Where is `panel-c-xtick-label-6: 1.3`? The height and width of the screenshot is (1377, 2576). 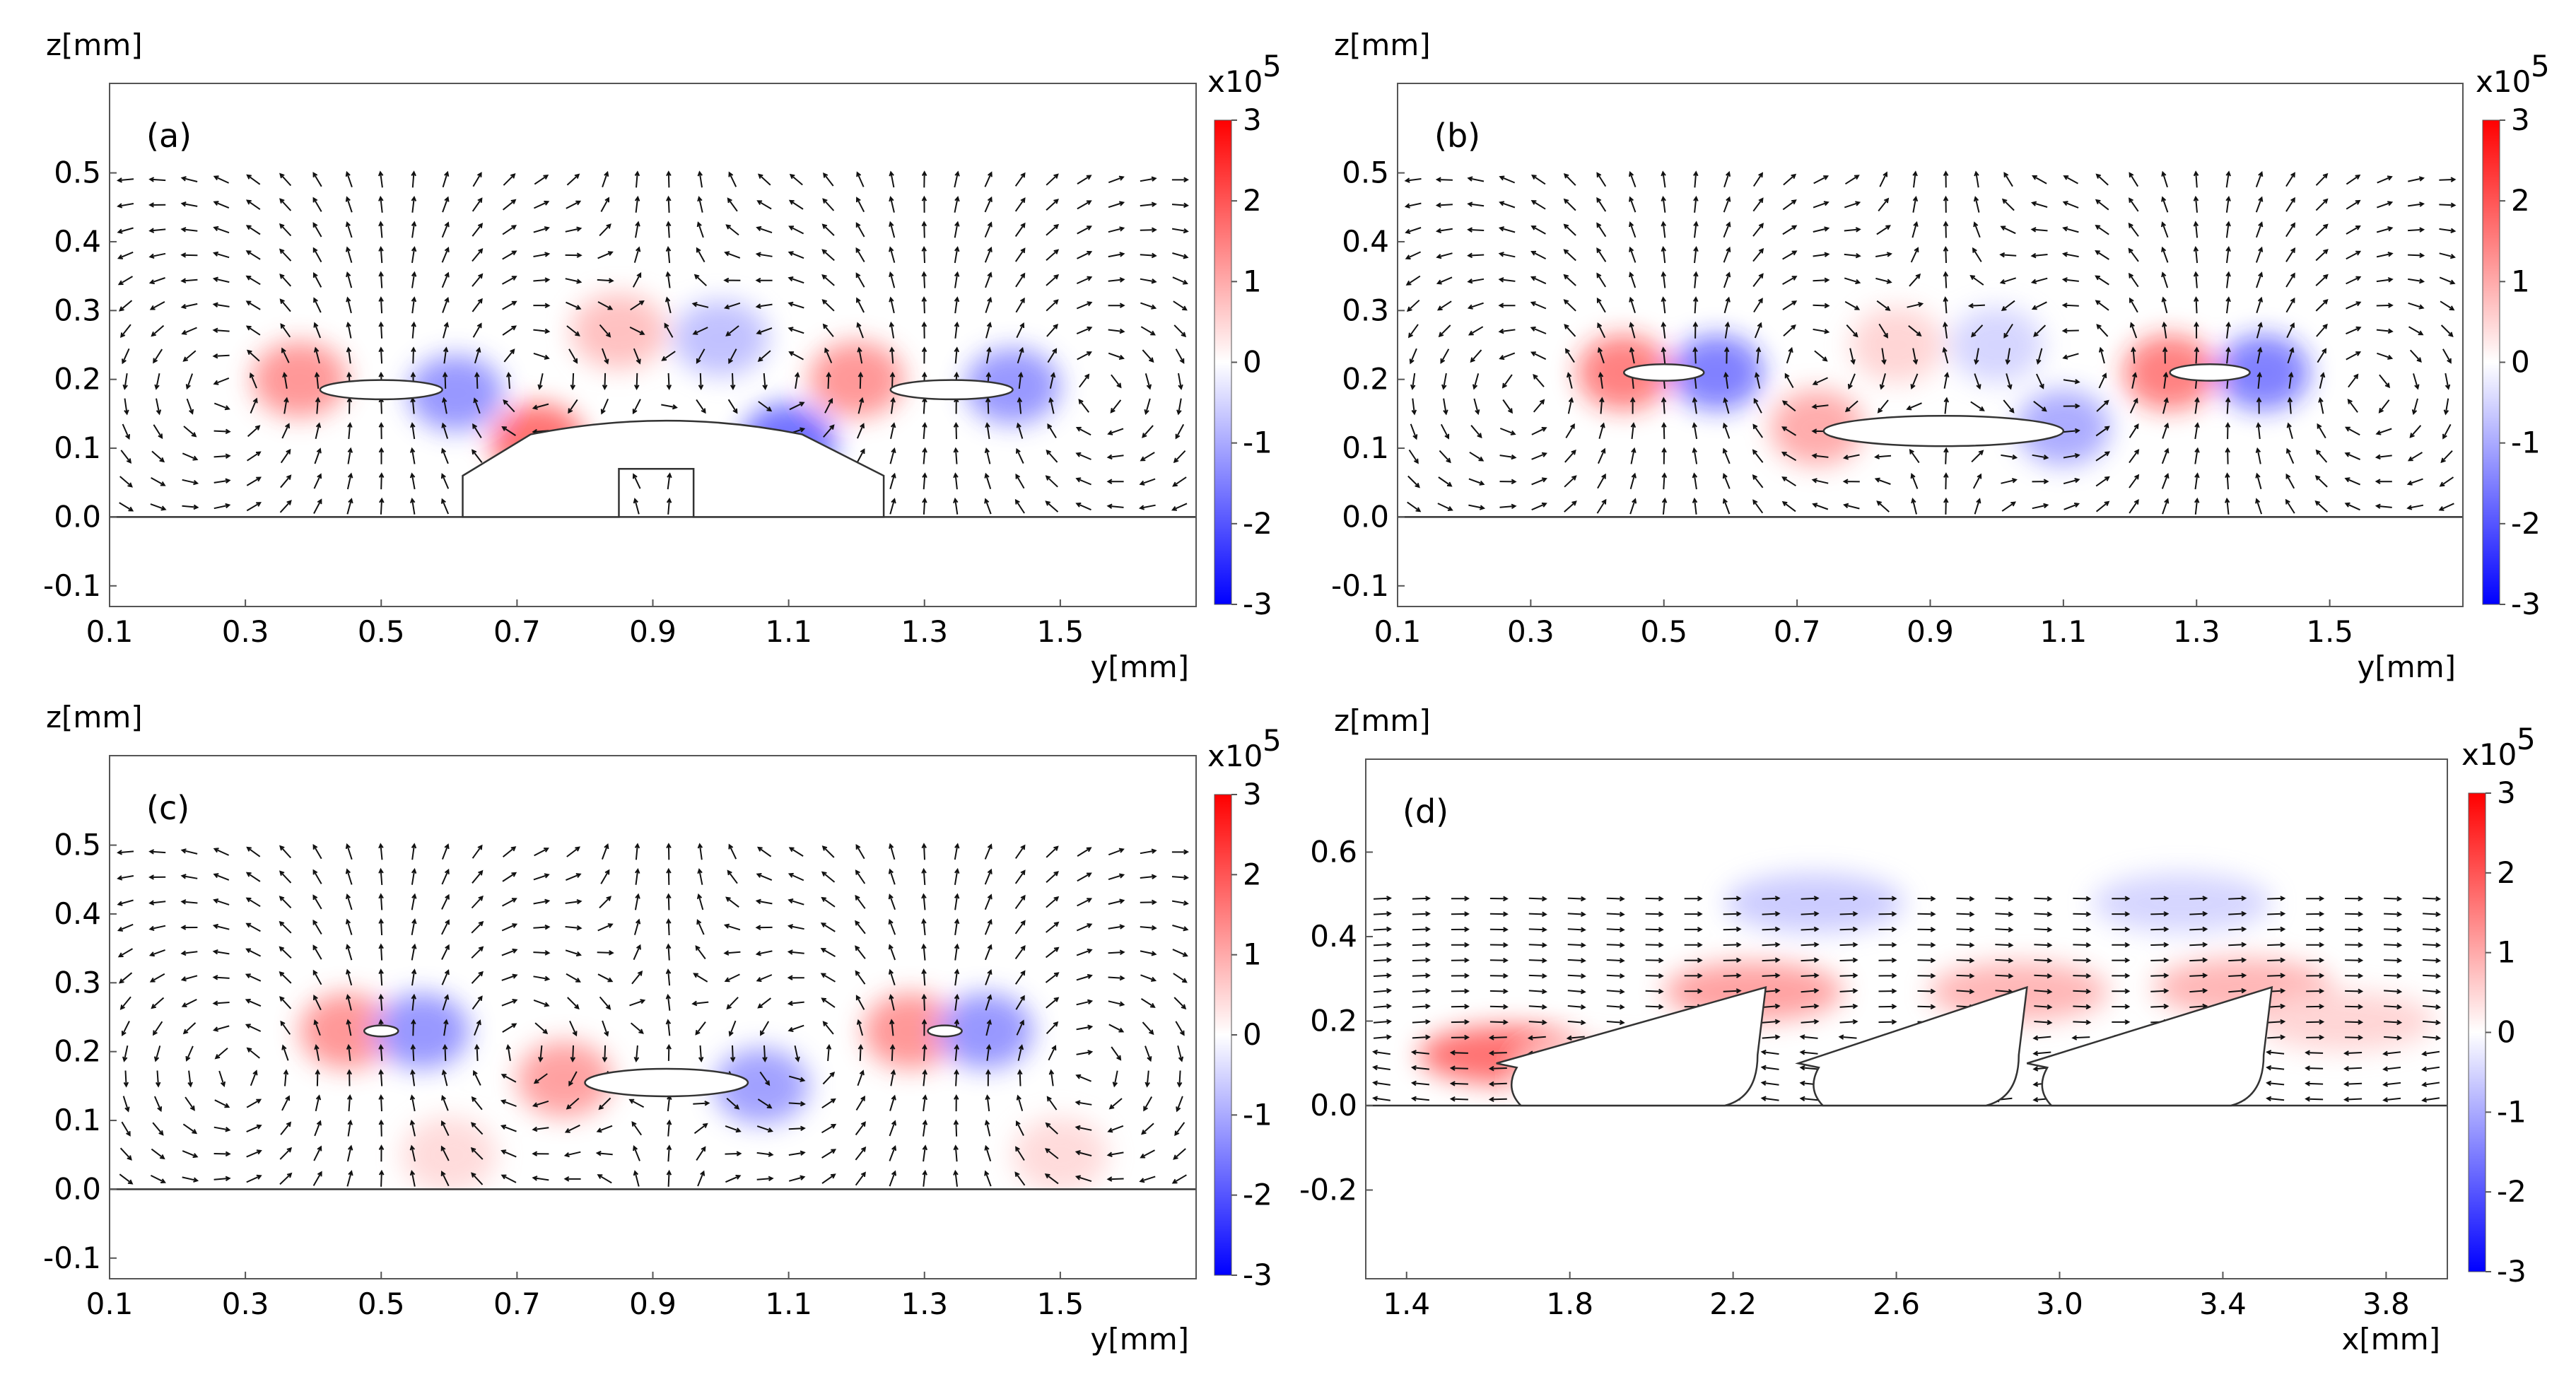 panel-c-xtick-label-6: 1.3 is located at coordinates (925, 1304).